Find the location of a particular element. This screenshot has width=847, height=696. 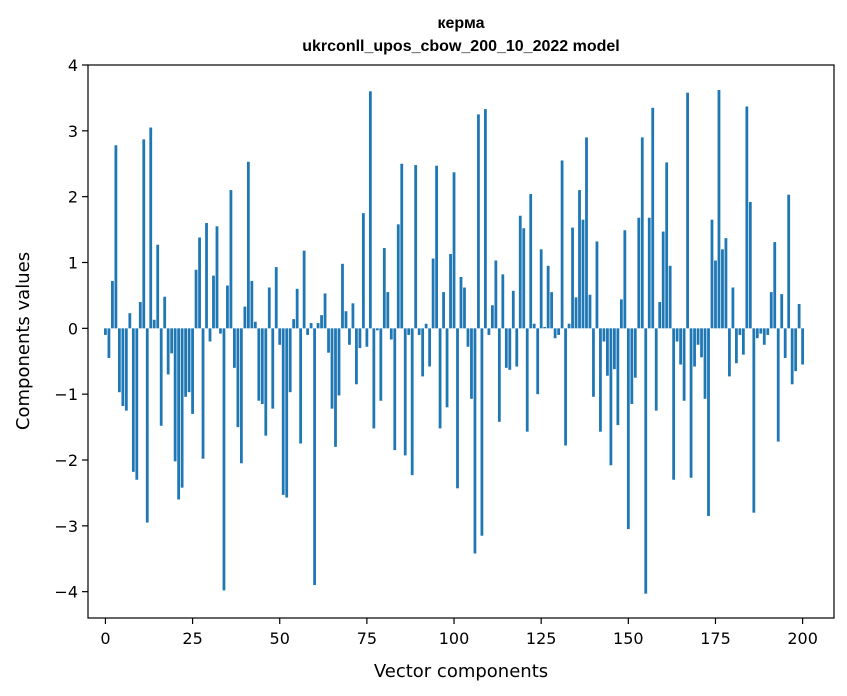

y-tick-label: 1 is located at coordinates (73, 263).